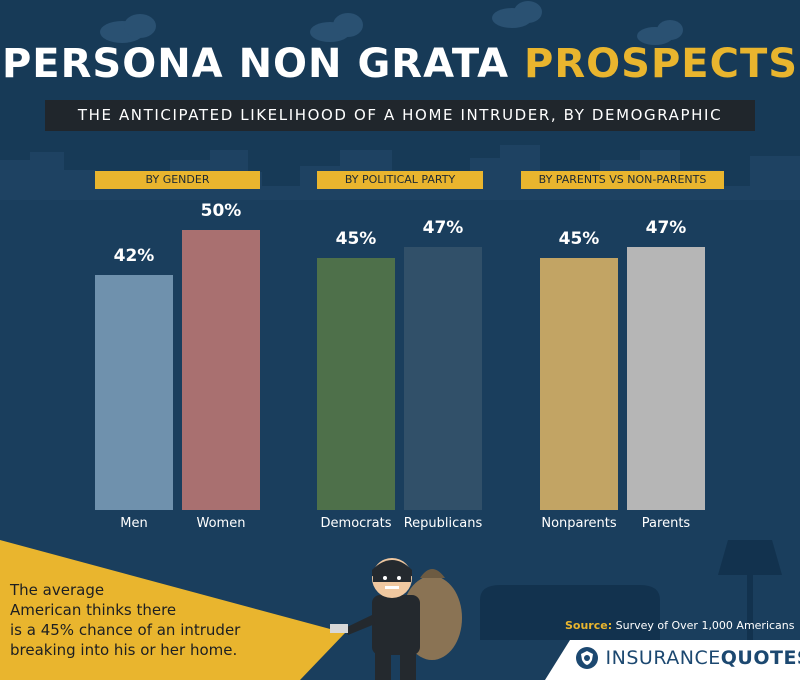 The width and height of the screenshot is (800, 680). What do you see at coordinates (124, 650) in the screenshot?
I see `note-line: breaking into his or her home.` at bounding box center [124, 650].